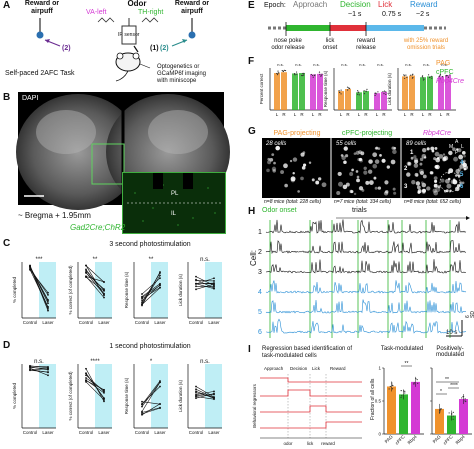 Image resolution: width=474 pixels, height=449 pixels. Describe the element at coordinates (423, 14) in the screenshot. I see `duration-reward: ~2 s` at that location.